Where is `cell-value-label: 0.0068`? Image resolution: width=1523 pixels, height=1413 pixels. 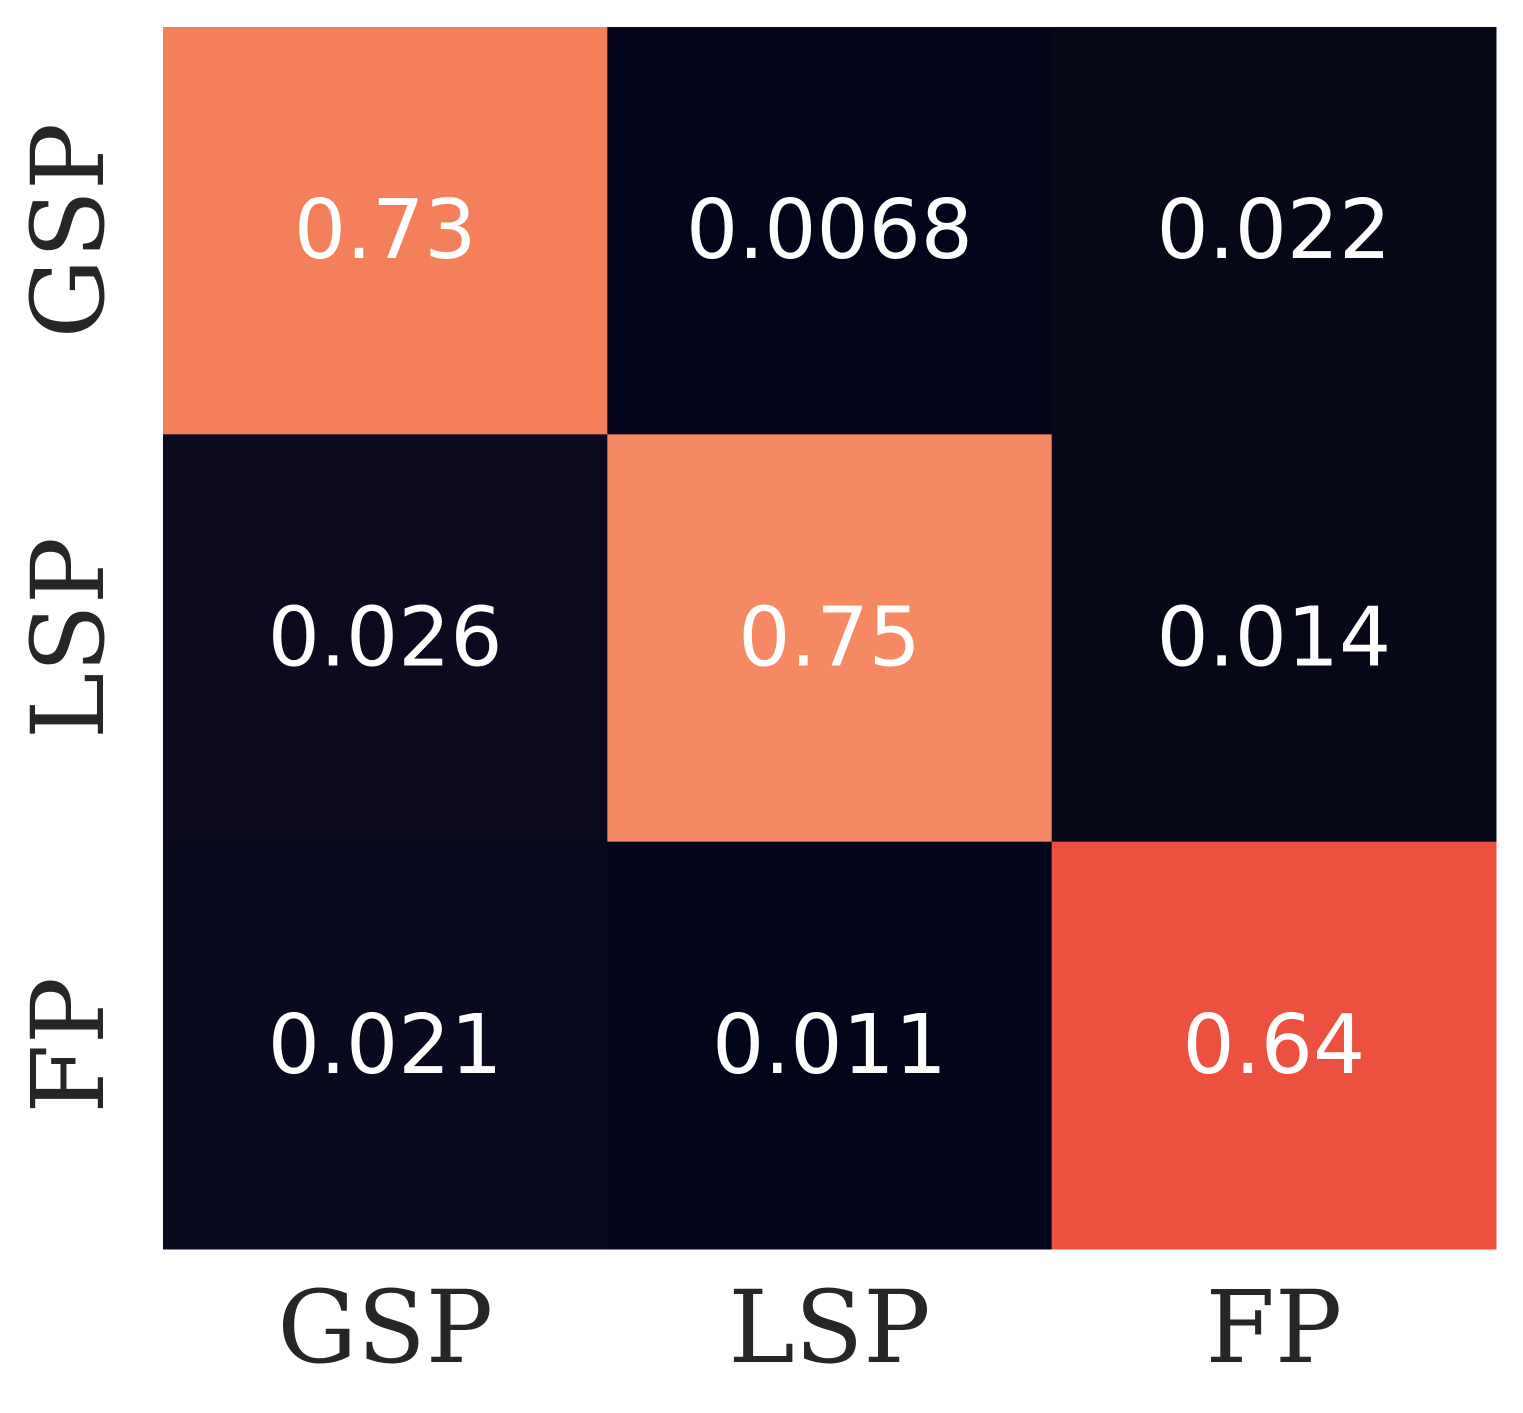 cell-value-label: 0.0068 is located at coordinates (829, 230).